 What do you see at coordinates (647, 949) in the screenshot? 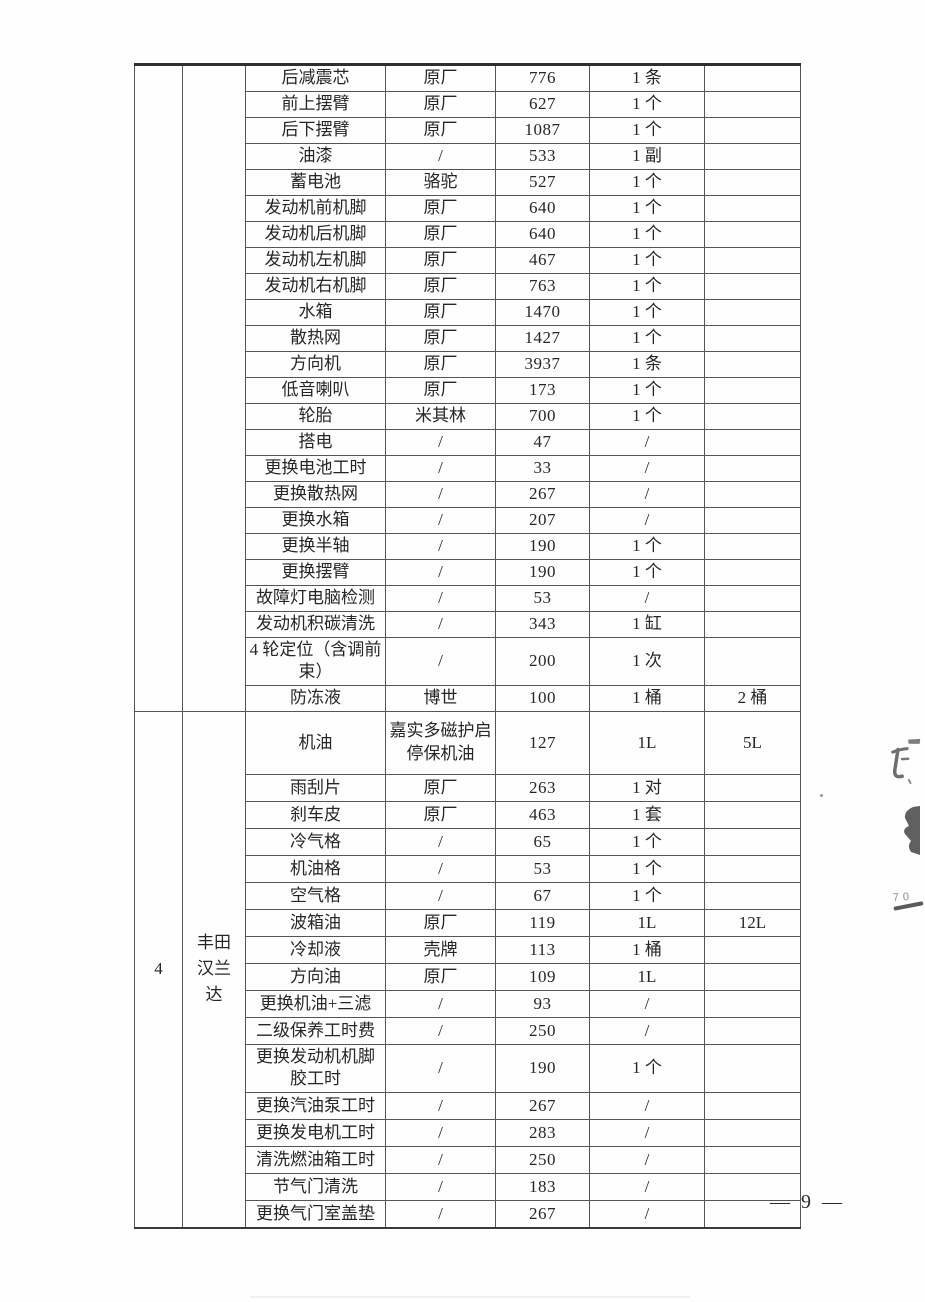
I see `quantity-cell: 1 桶` at bounding box center [647, 949].